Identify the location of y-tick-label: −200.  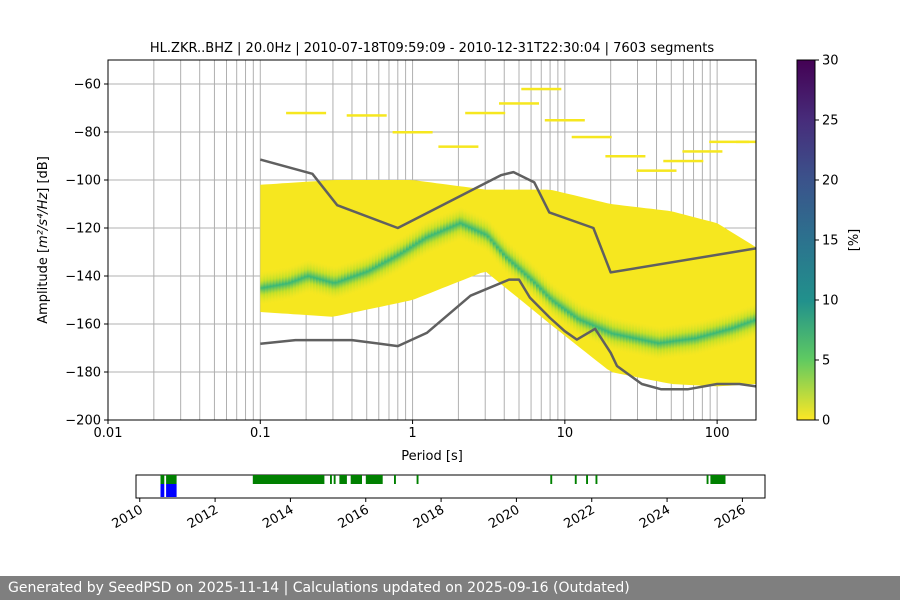
(83, 421).